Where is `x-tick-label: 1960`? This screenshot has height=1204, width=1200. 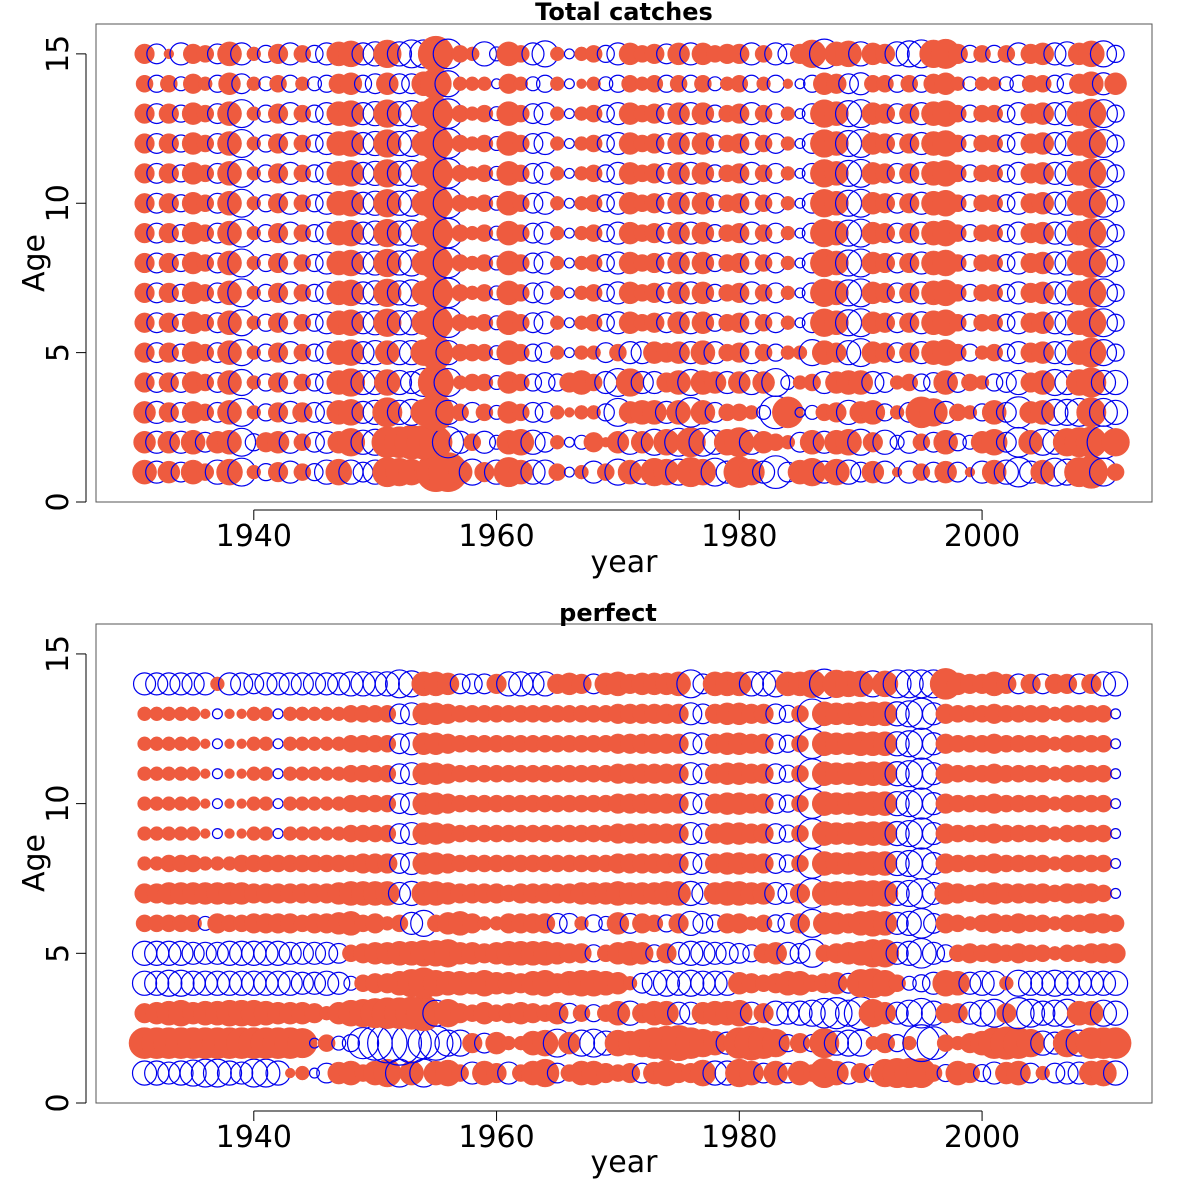 x-tick-label: 1960 is located at coordinates (496, 1137).